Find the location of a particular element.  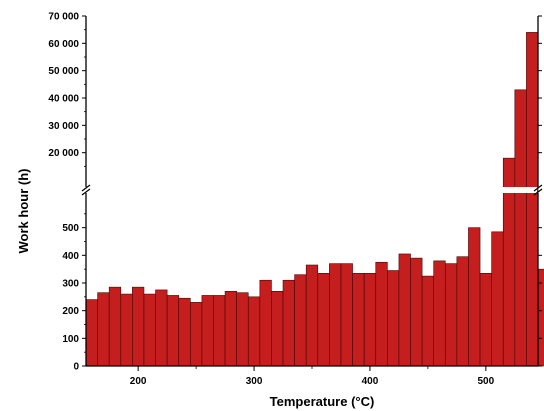

axis-break-band is located at coordinates (312, 190).